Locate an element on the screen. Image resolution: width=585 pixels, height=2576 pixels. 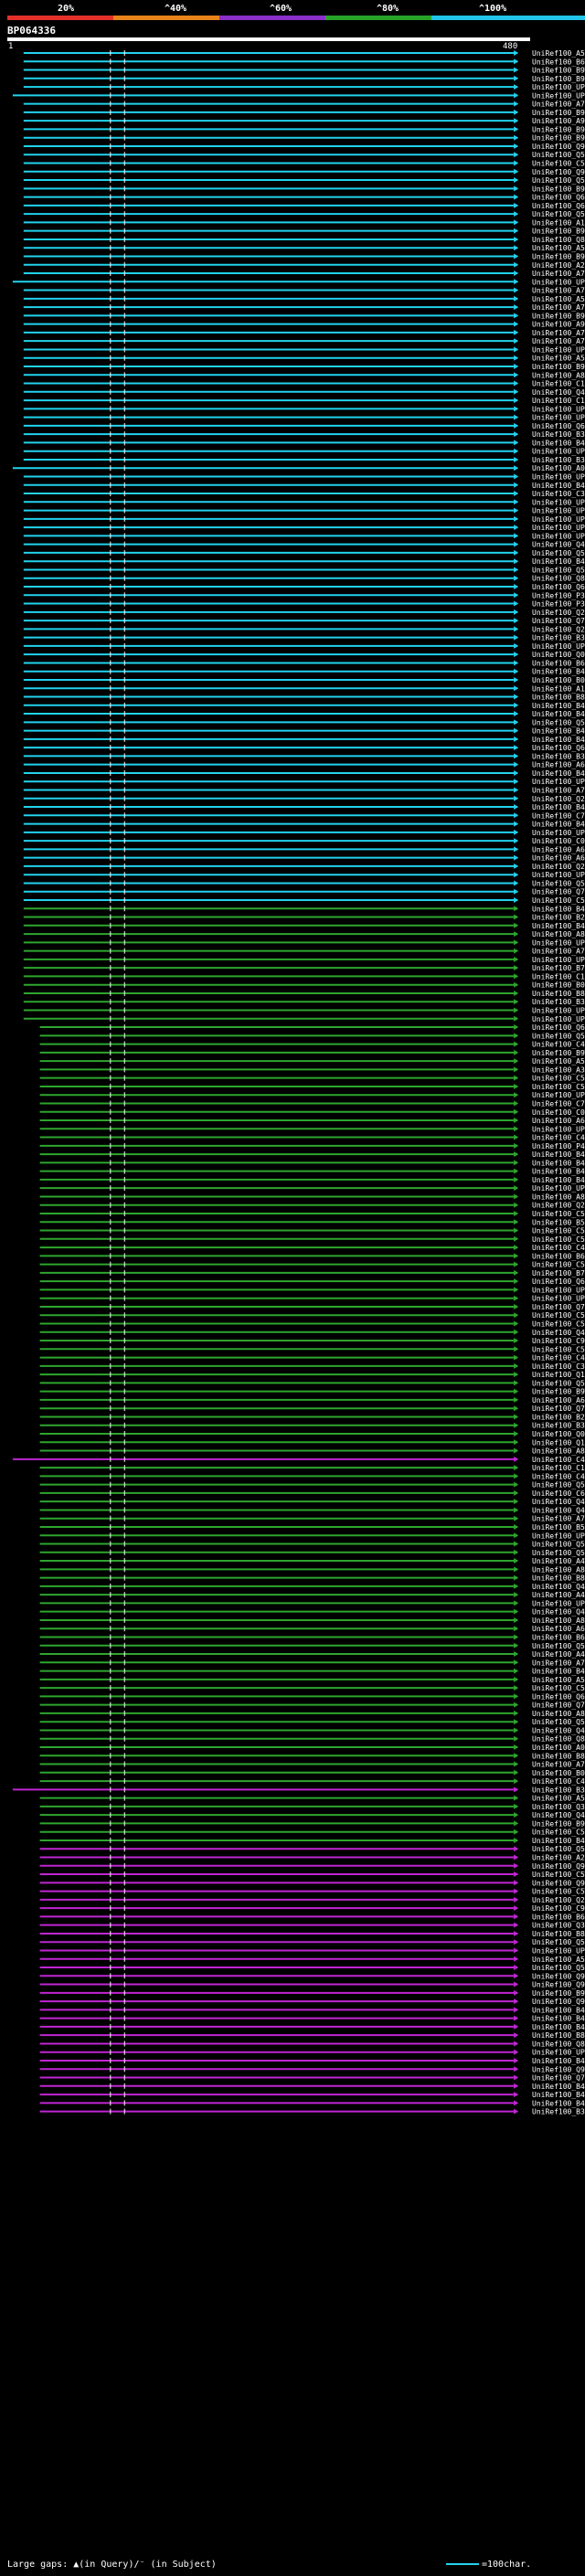
hit-label: UniRef100_A8N693 is located at coordinates (559, 1197).